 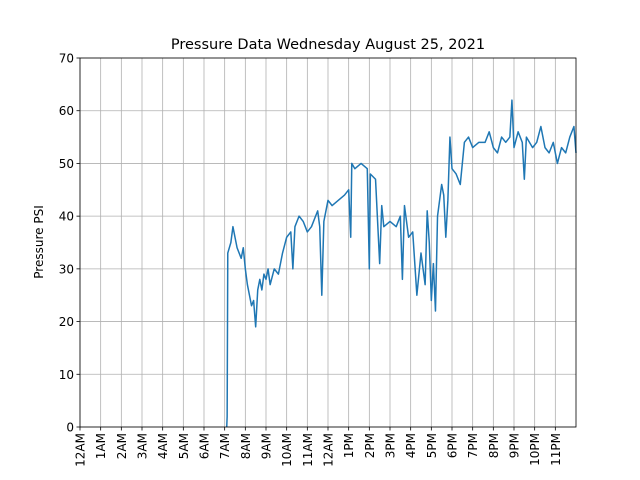 I want to click on x-tick-label: 1AM, so click(x=101, y=446).